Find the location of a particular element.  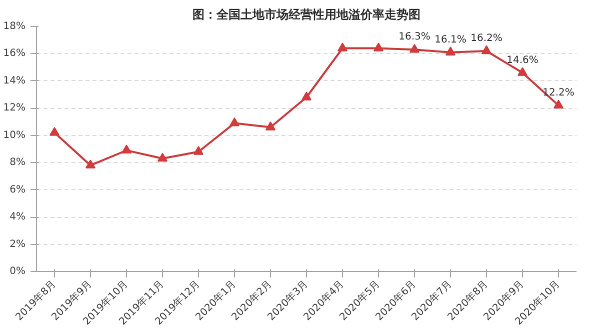

y-tick-label: 12% is located at coordinates (14, 108).